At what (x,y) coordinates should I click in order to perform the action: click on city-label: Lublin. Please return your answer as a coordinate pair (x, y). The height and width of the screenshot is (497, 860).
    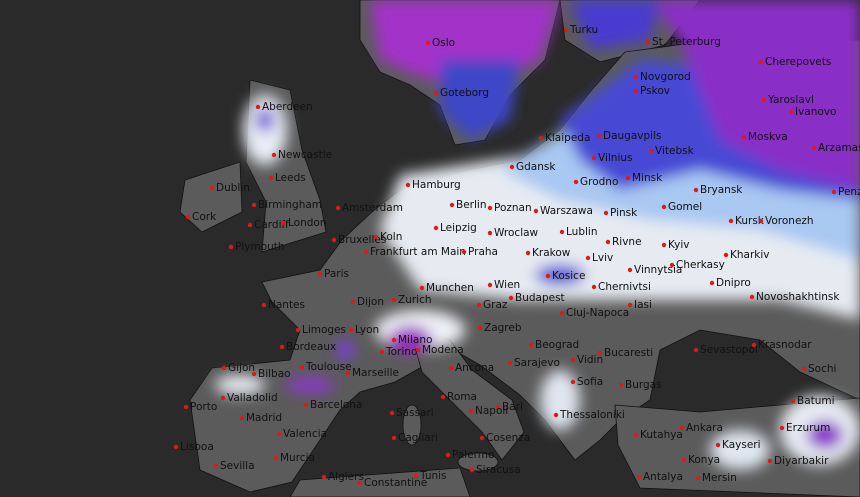
    Looking at the image, I should click on (581, 232).